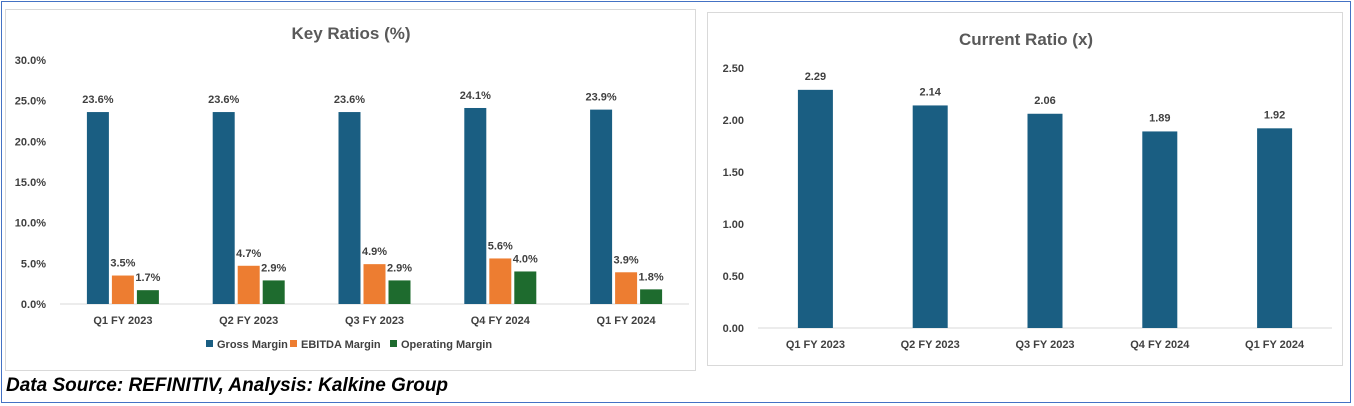 The height and width of the screenshot is (406, 1354). What do you see at coordinates (446, 345) in the screenshot?
I see `legend-label: Operating Margin` at bounding box center [446, 345].